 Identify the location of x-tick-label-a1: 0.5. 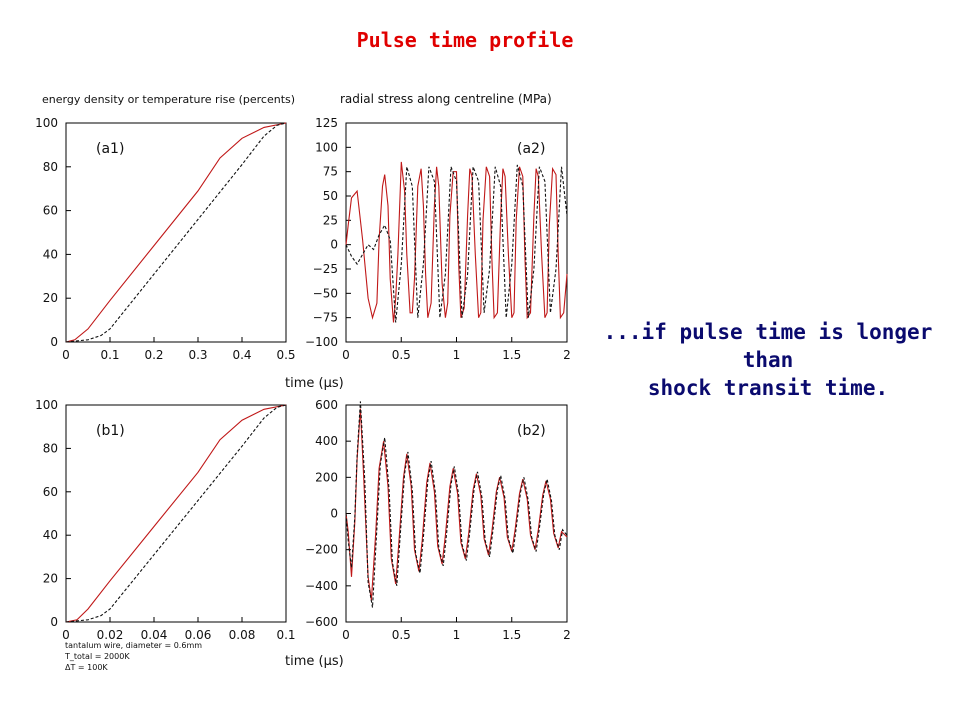
(285, 355).